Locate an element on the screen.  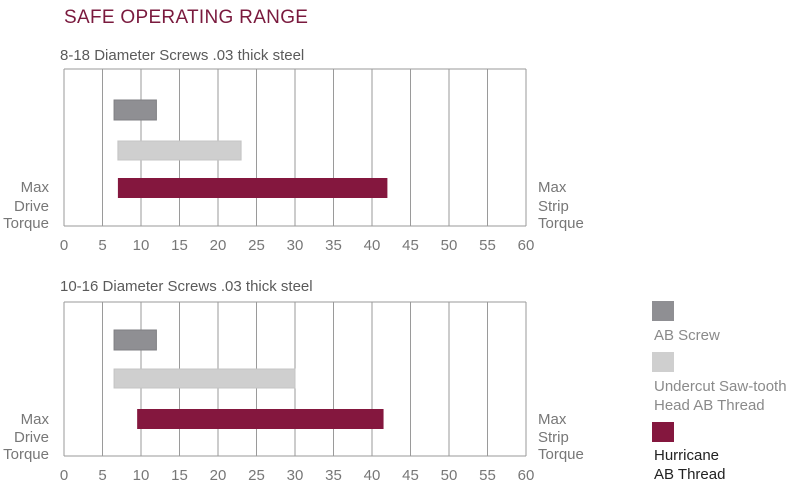
legend-label-undercut-line-2: Head AB Thread is located at coordinates (709, 405).